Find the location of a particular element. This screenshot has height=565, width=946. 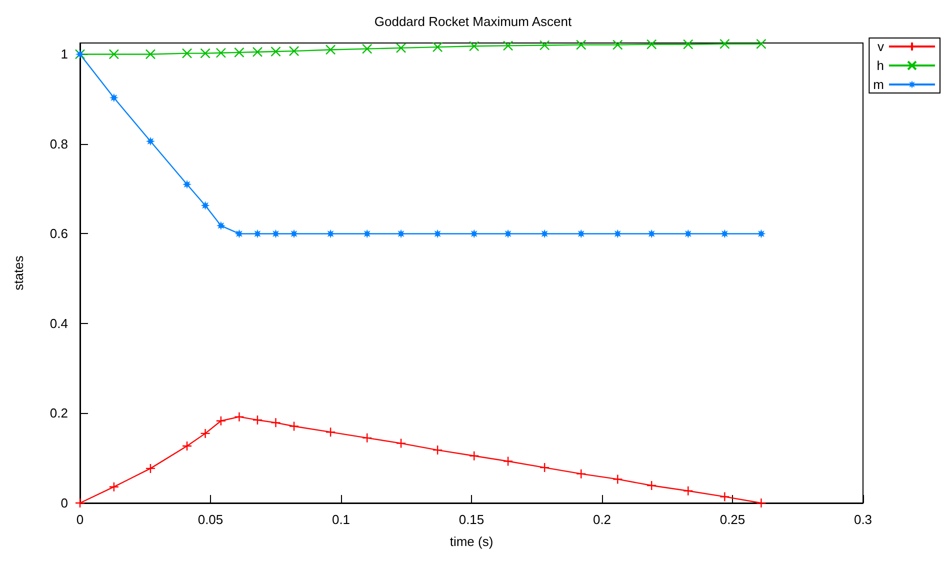

y-axis-title: states is located at coordinates (18, 272).